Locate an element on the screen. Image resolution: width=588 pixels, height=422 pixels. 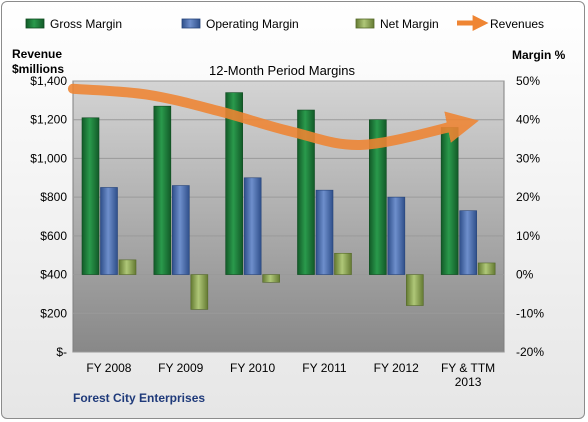
right-axis-tick-label: 40% is located at coordinates (528, 120).